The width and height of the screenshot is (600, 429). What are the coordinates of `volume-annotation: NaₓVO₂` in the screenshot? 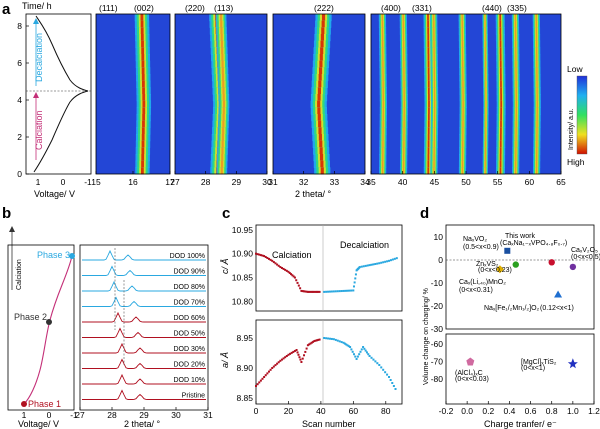 It's located at (475, 239).